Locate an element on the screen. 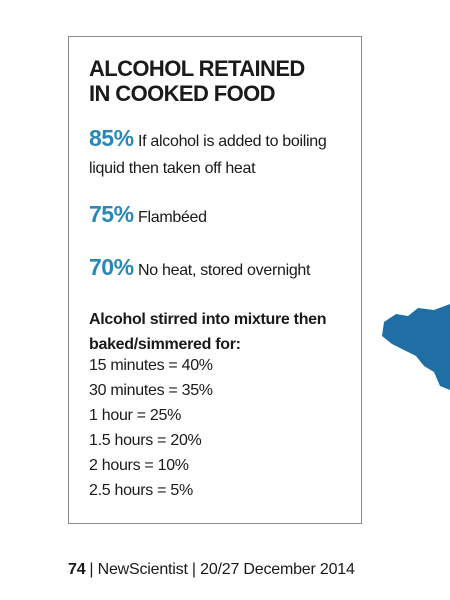  map-shape is located at coordinates (416, 347).